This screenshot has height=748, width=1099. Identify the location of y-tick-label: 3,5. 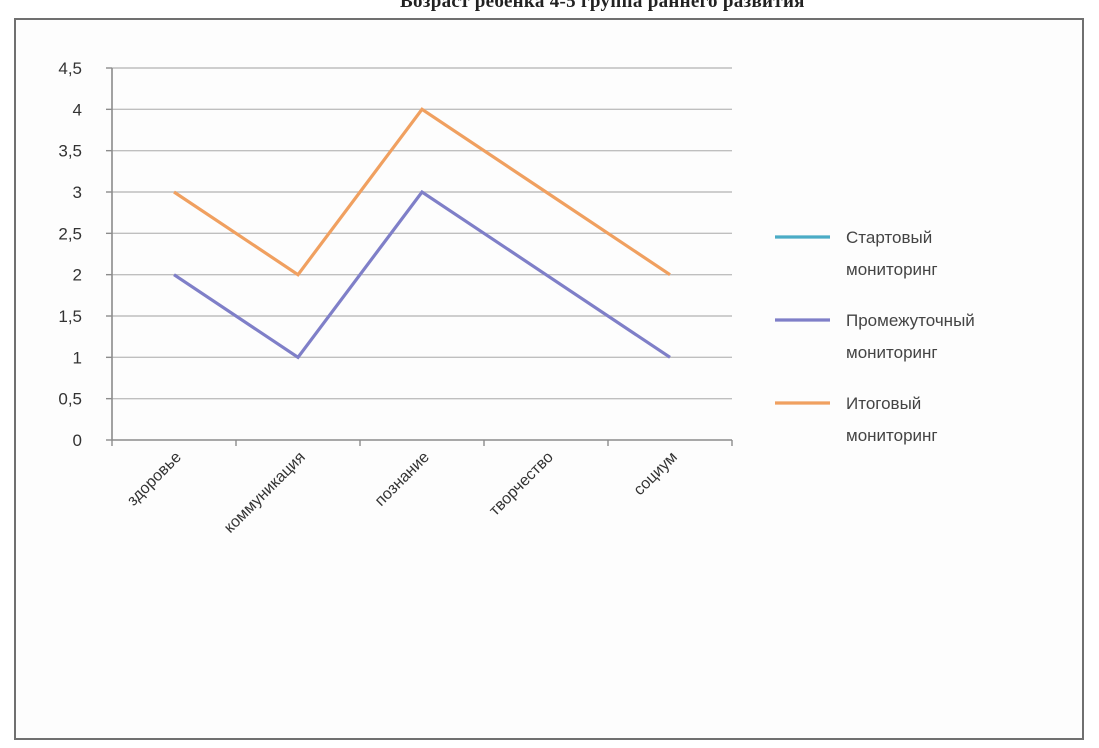
(70, 151).